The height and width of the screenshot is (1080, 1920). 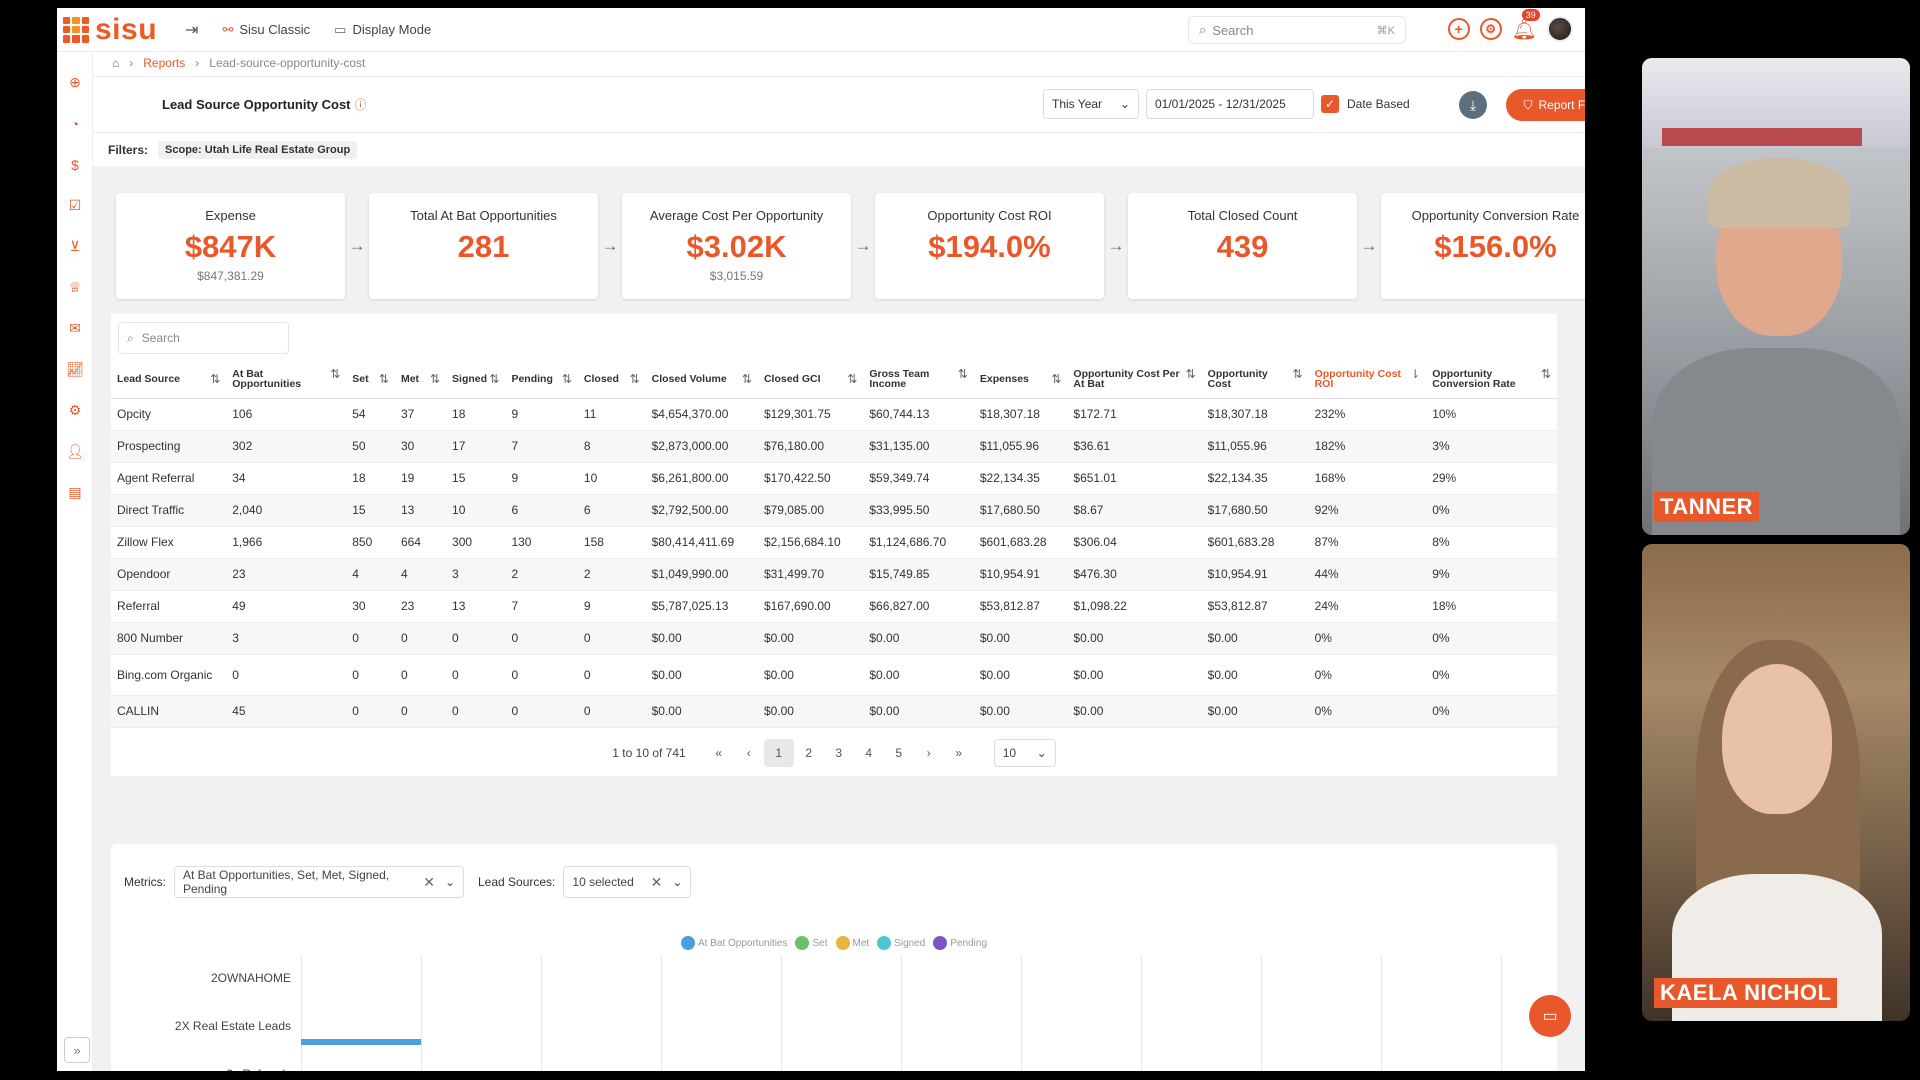 I want to click on legend-label: Signed, so click(x=910, y=943).